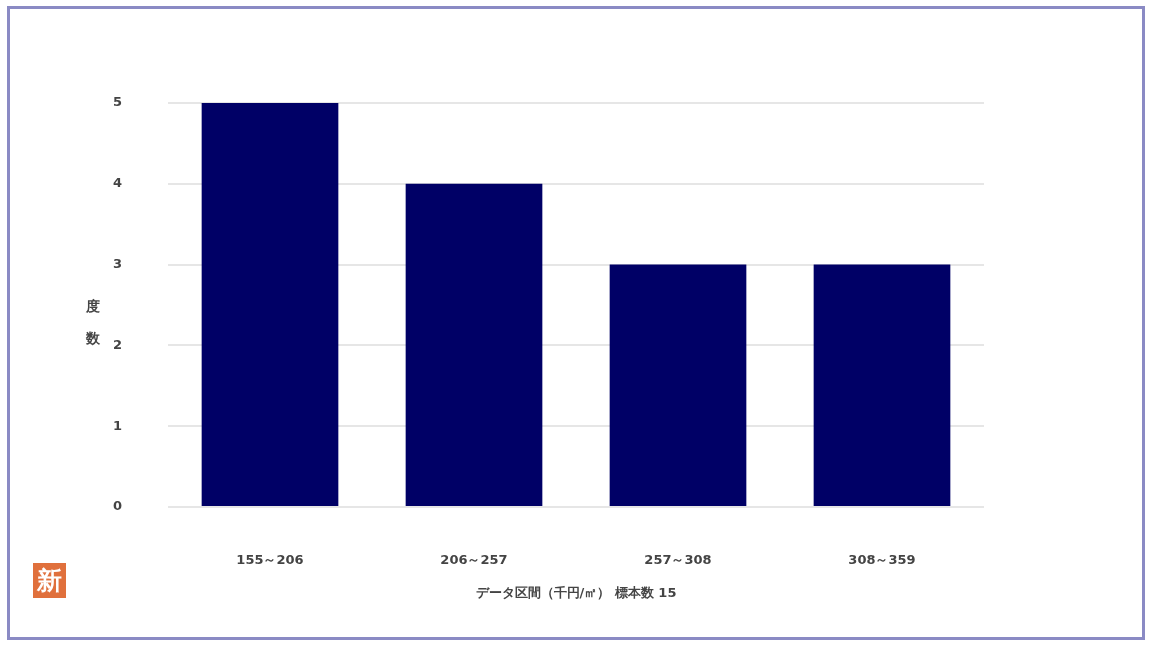 This screenshot has height=648, width=1152. I want to click on x-tick-label: 206～257, so click(474, 560).